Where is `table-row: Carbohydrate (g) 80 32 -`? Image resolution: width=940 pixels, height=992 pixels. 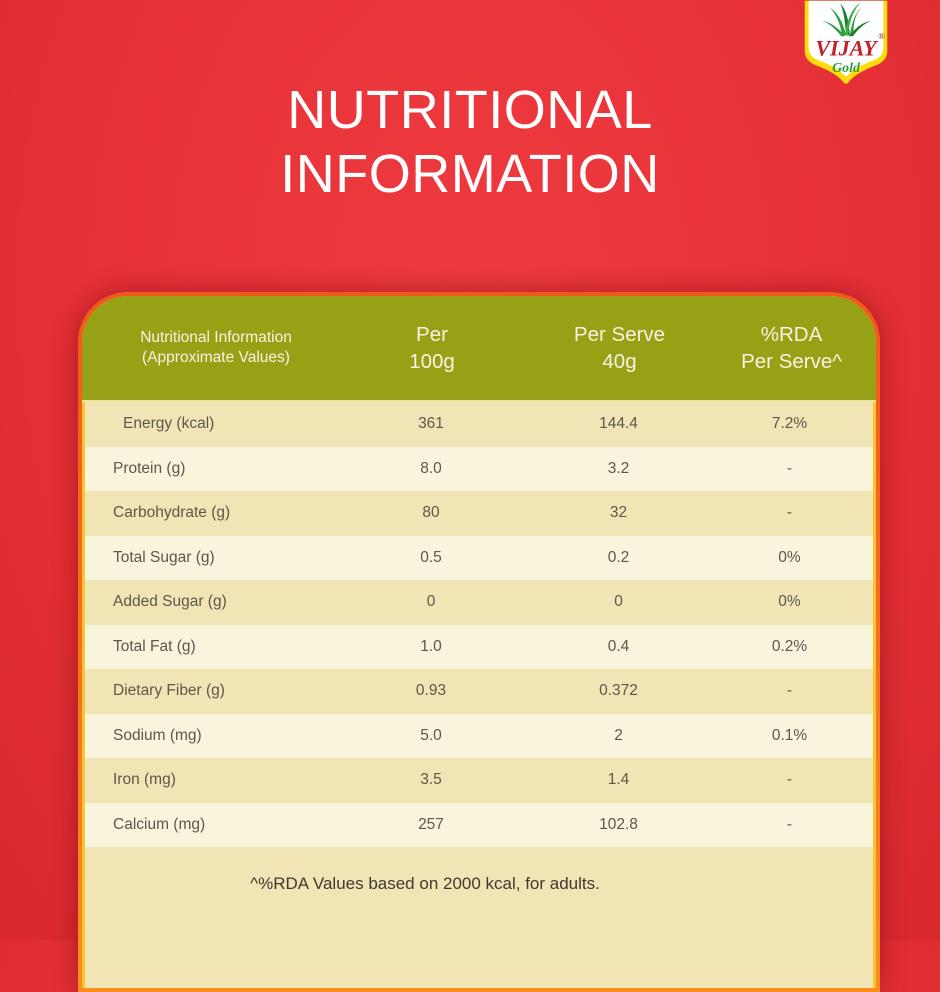 table-row: Carbohydrate (g) 80 32 - is located at coordinates (479, 513).